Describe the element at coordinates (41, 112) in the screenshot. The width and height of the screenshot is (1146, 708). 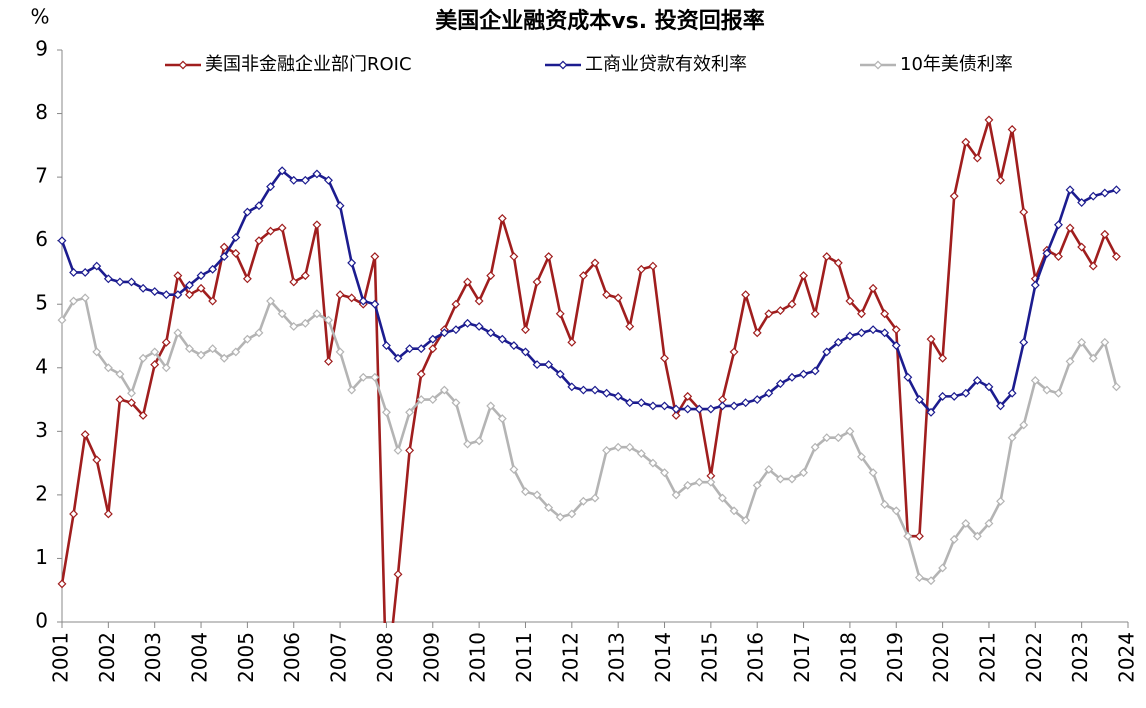
I see `y-tick-label: 8` at that location.